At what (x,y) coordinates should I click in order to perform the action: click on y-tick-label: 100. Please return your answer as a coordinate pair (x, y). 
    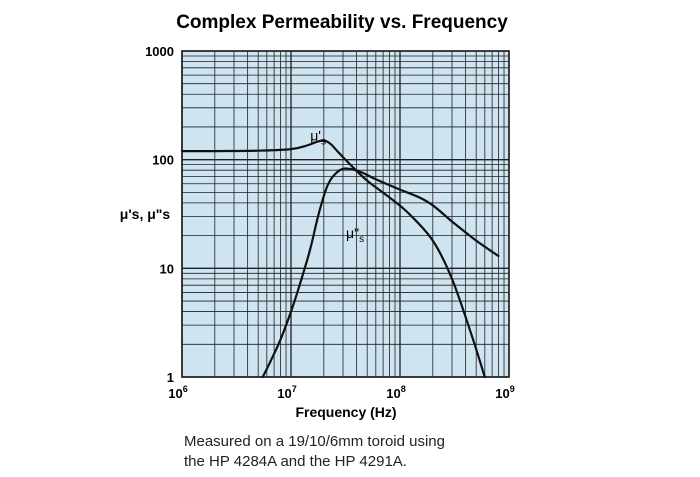
    Looking at the image, I should click on (163, 160).